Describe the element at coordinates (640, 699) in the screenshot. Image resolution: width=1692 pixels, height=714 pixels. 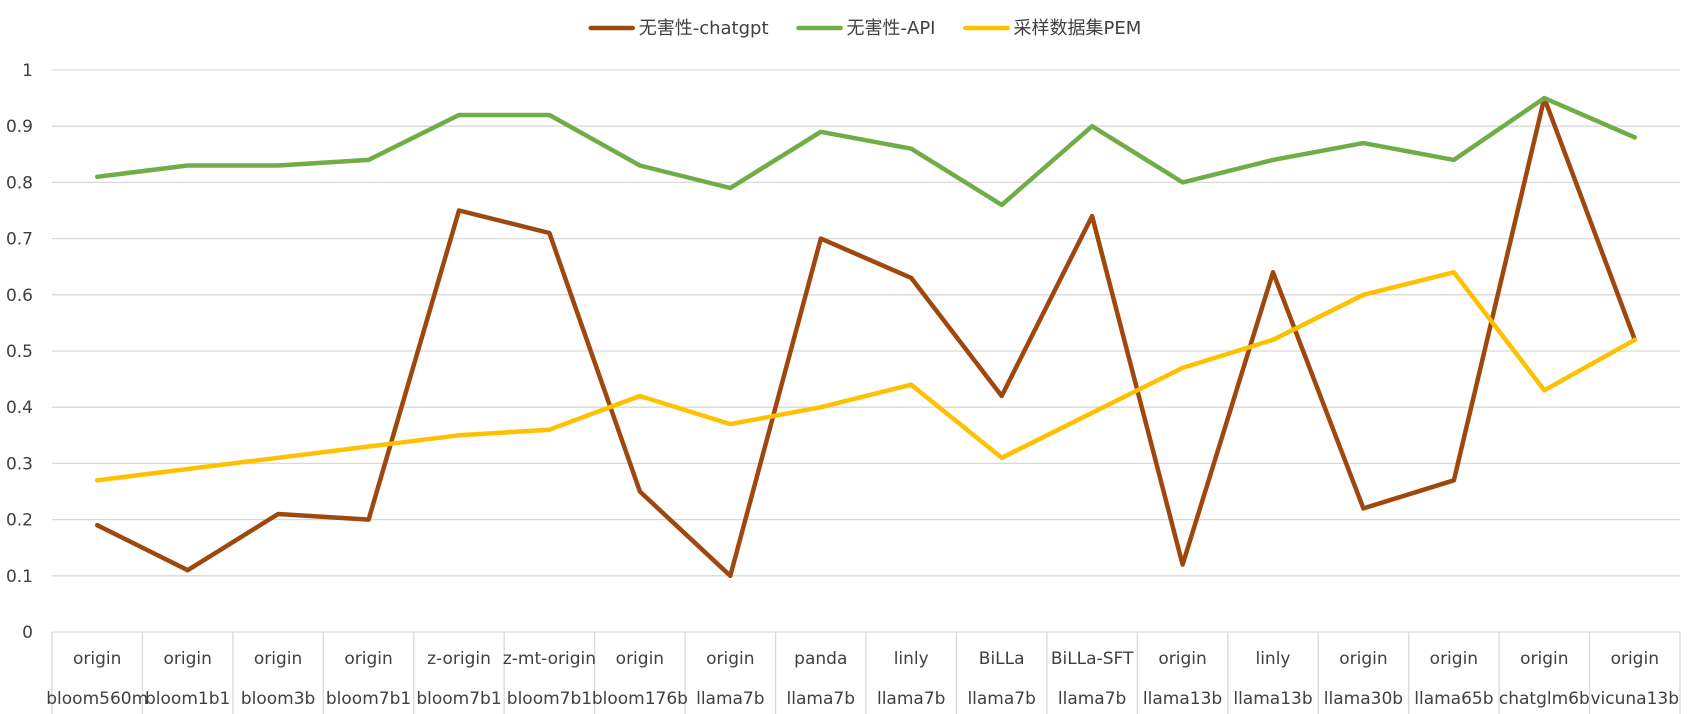
I see `x-category-model-label: bloom176b` at that location.